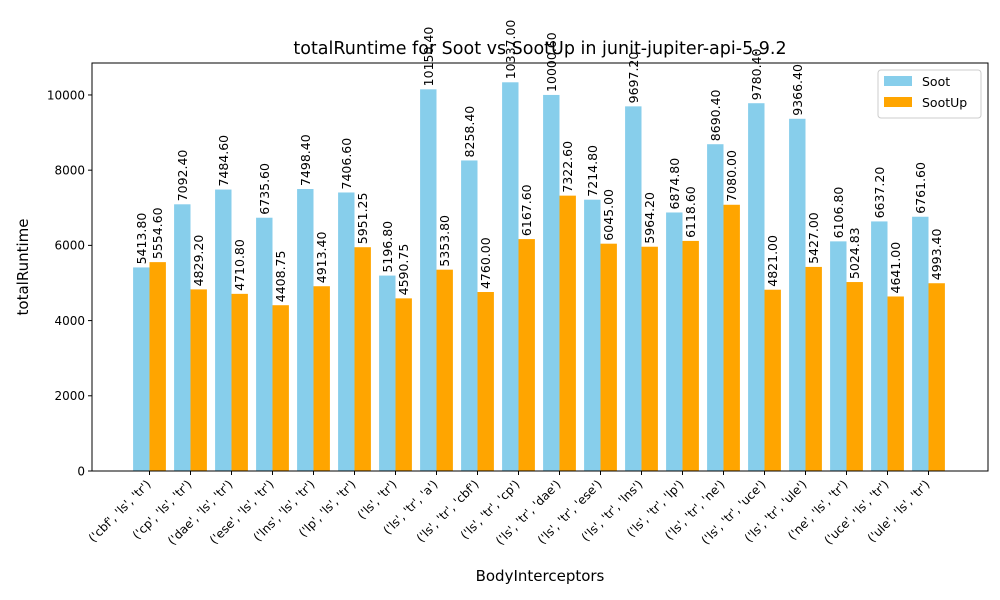  Describe the element at coordinates (428, 57) in the screenshot. I see `bar-label-soot-7: 10150.40` at that location.